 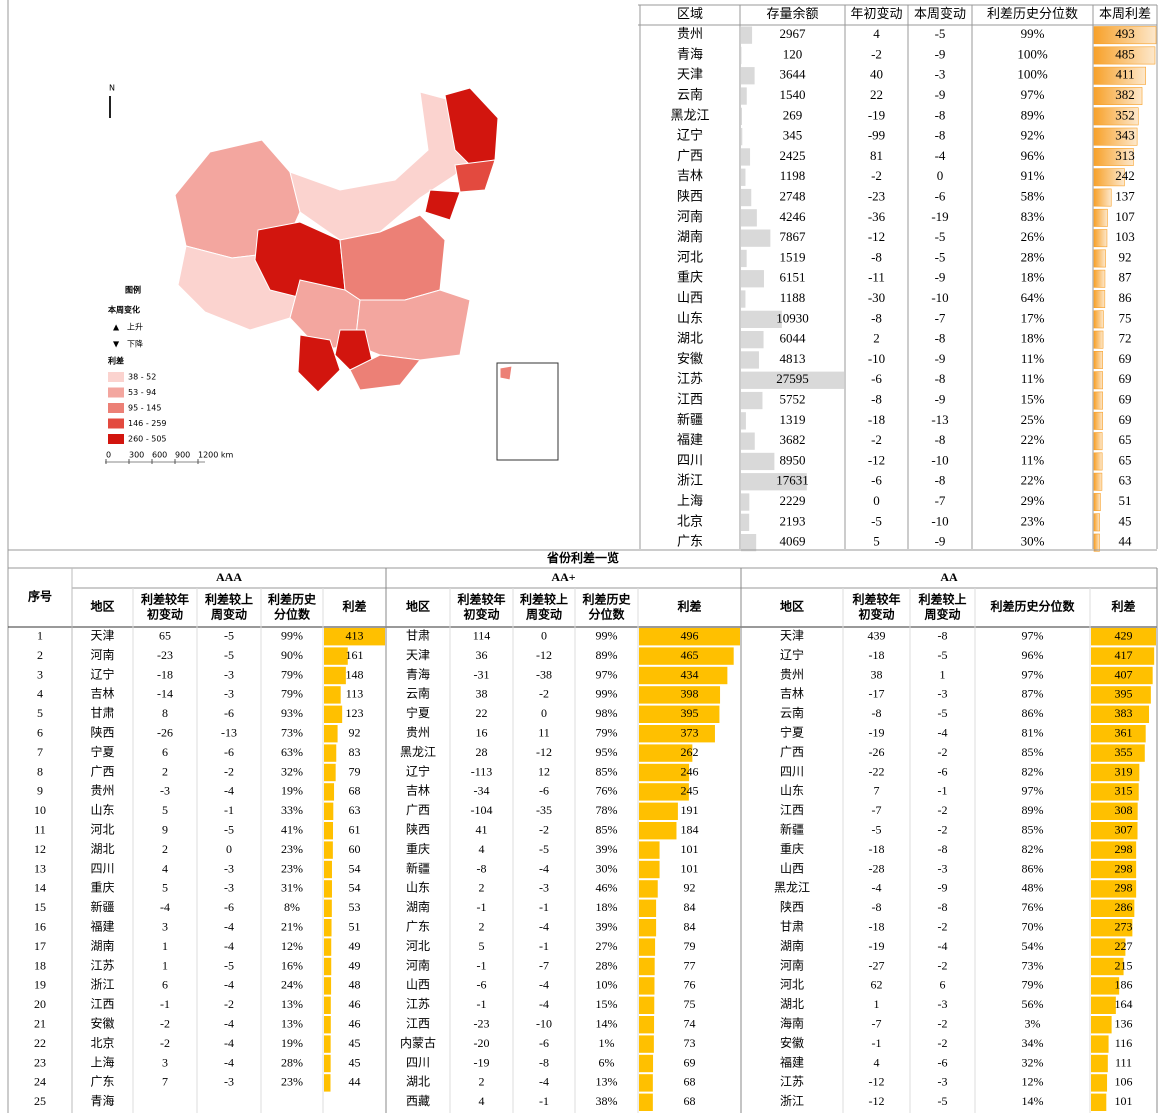 What do you see at coordinates (877, 985) in the screenshot?
I see `cell: 62` at bounding box center [877, 985].